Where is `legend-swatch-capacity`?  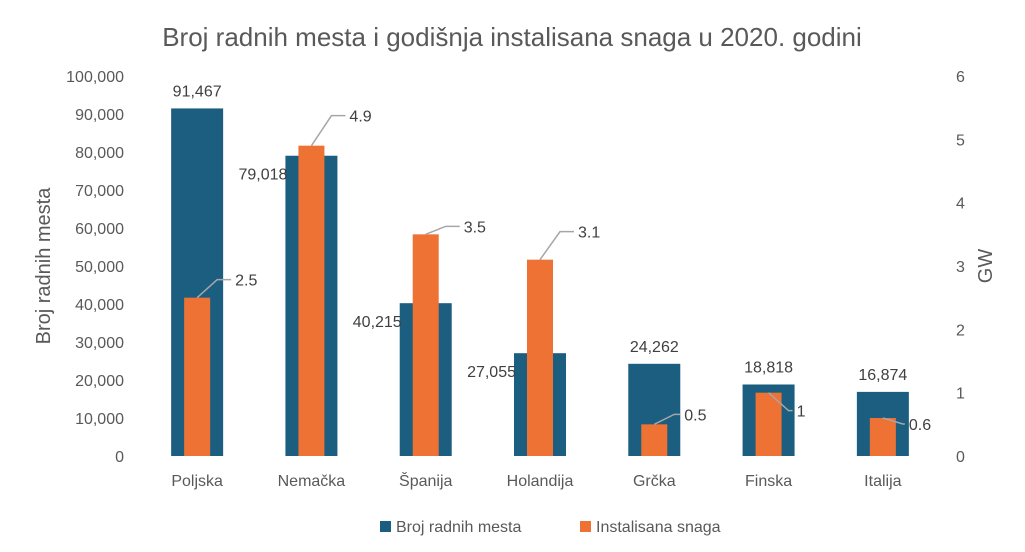 legend-swatch-capacity is located at coordinates (585, 526).